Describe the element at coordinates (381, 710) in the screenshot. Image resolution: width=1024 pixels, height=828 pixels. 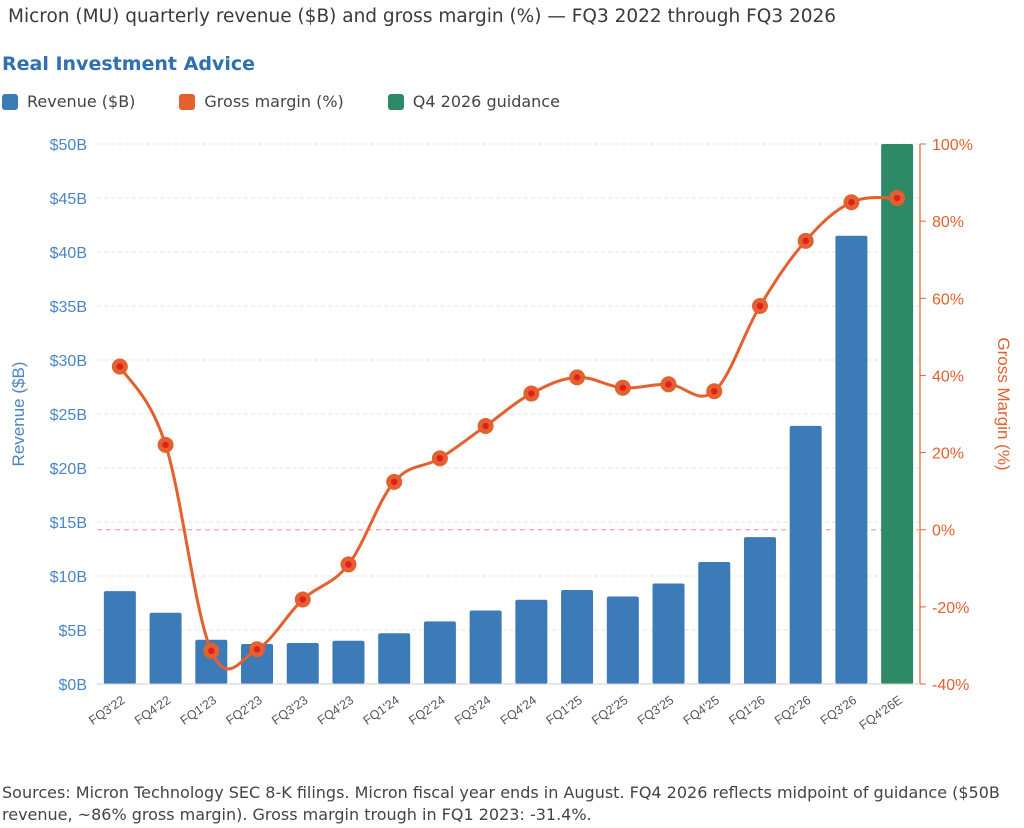
I see `x-tick-label: FQ1'24` at that location.